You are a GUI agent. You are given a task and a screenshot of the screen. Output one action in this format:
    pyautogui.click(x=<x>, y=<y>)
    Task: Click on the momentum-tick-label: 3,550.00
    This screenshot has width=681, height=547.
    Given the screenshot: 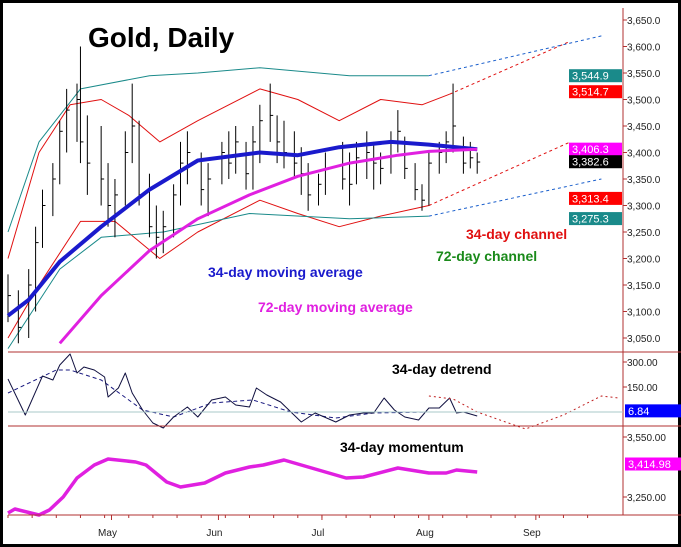 What is the action you would take?
    pyautogui.click(x=646, y=438)
    